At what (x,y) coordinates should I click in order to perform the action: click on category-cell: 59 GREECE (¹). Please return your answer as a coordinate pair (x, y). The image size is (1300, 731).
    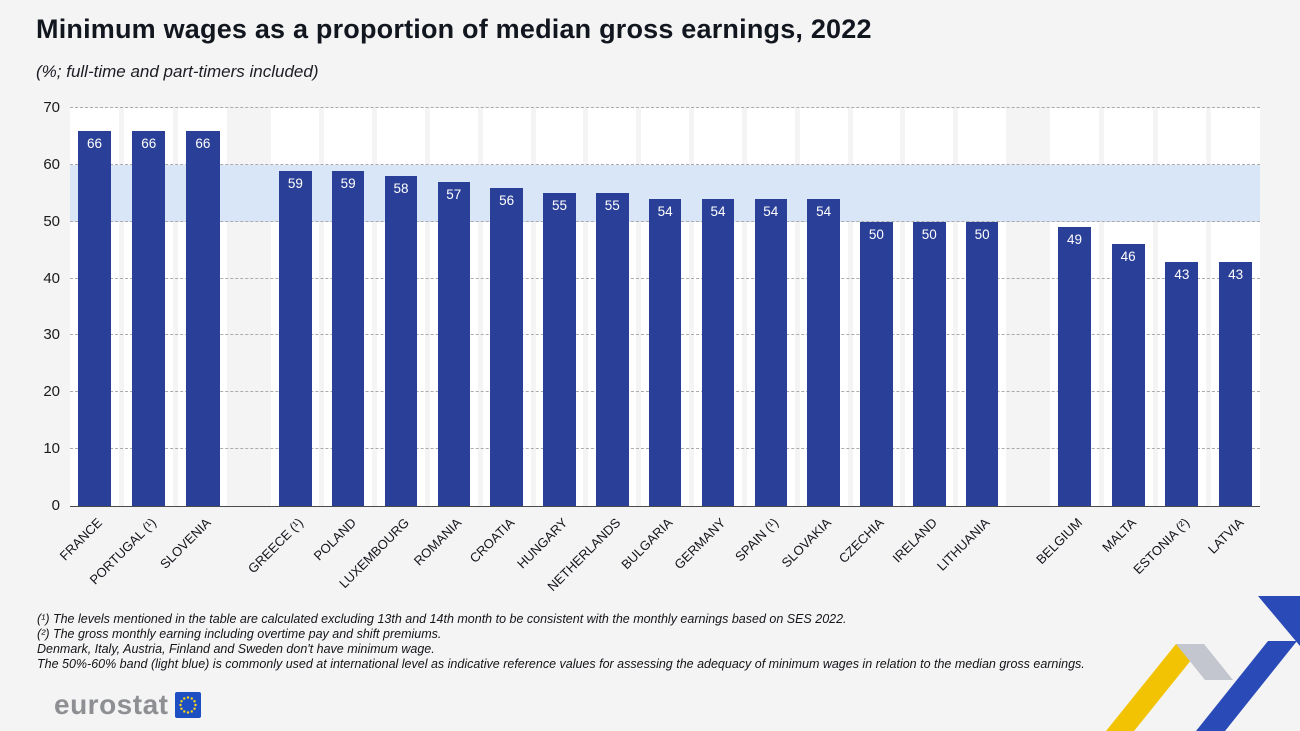
    Looking at the image, I should click on (282, 342).